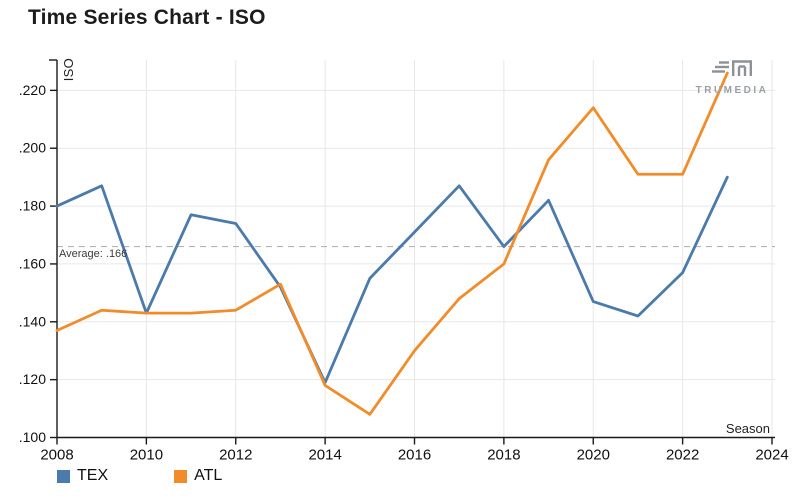 The height and width of the screenshot is (500, 800). What do you see at coordinates (771, 455) in the screenshot?
I see `x-tick-label: 2024` at bounding box center [771, 455].